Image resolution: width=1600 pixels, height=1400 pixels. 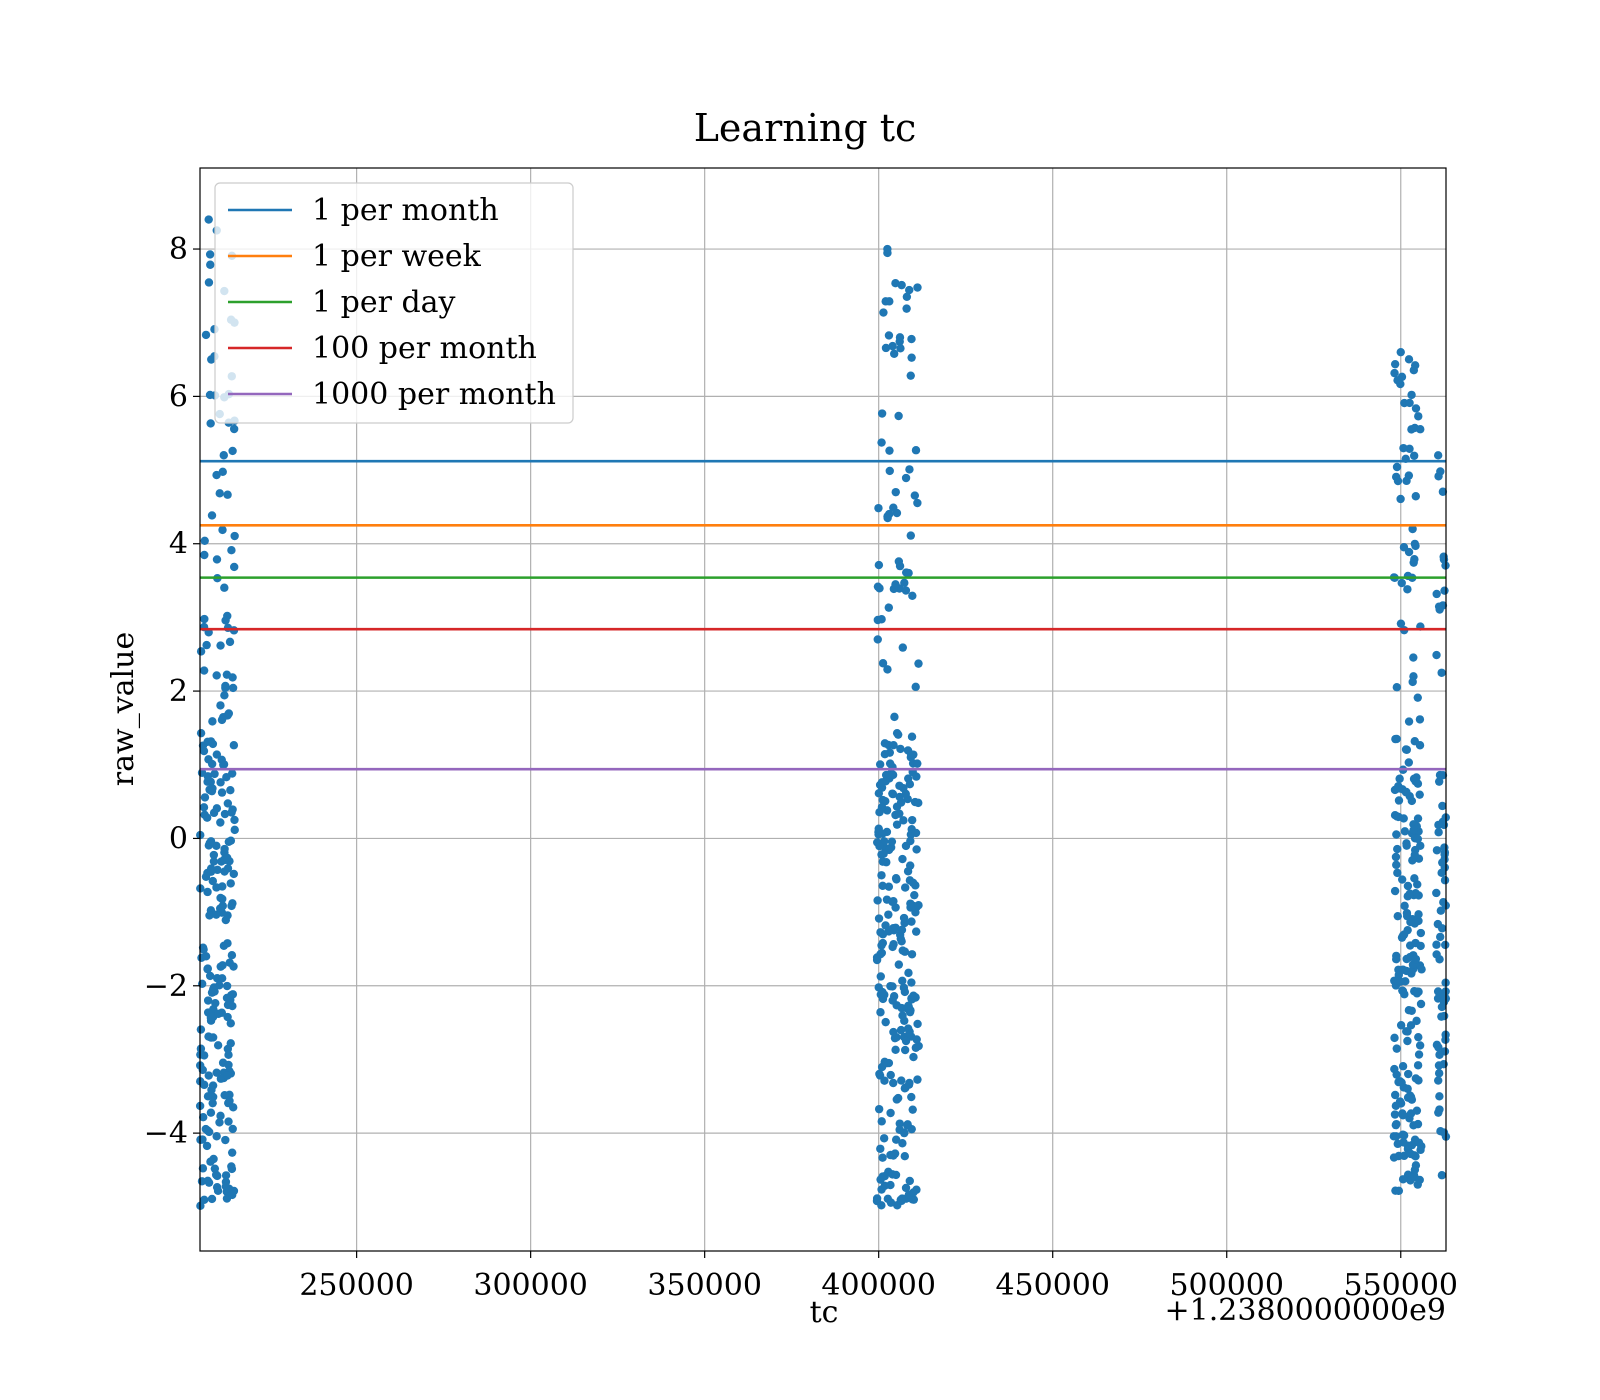 I want to click on chart-title: Learning tc, so click(x=805, y=128).